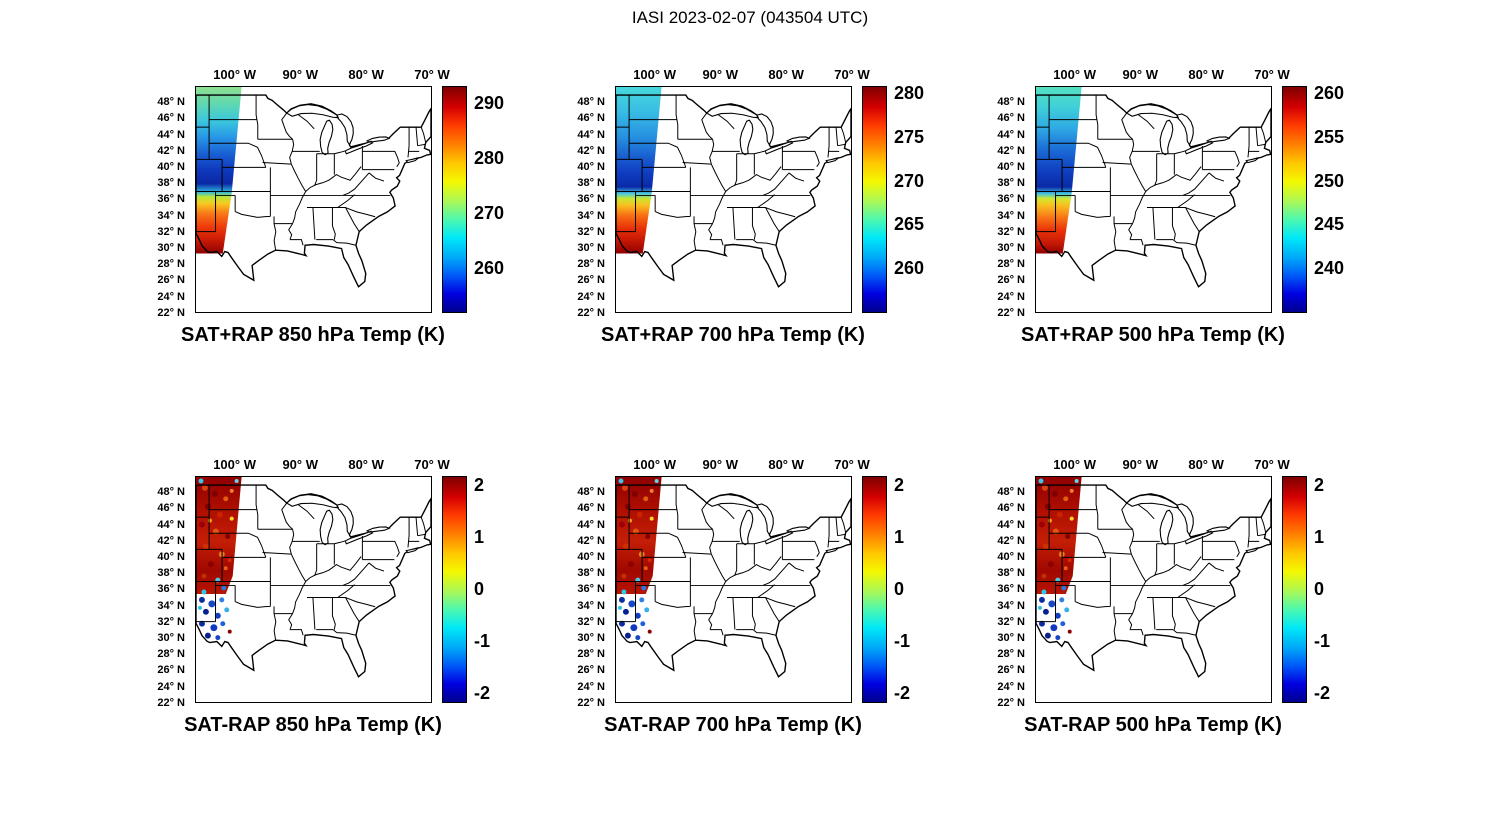 The height and width of the screenshot is (825, 1500). Describe the element at coordinates (1011, 280) in the screenshot. I see `lat-tick-label: 26° N` at that location.